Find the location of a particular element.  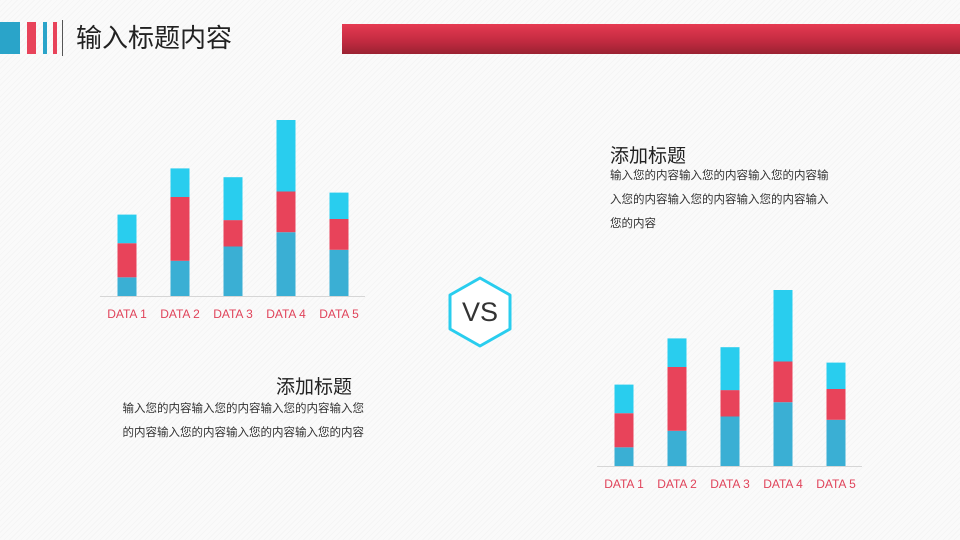

header-decoration-red-thin is located at coordinates (55, 38).